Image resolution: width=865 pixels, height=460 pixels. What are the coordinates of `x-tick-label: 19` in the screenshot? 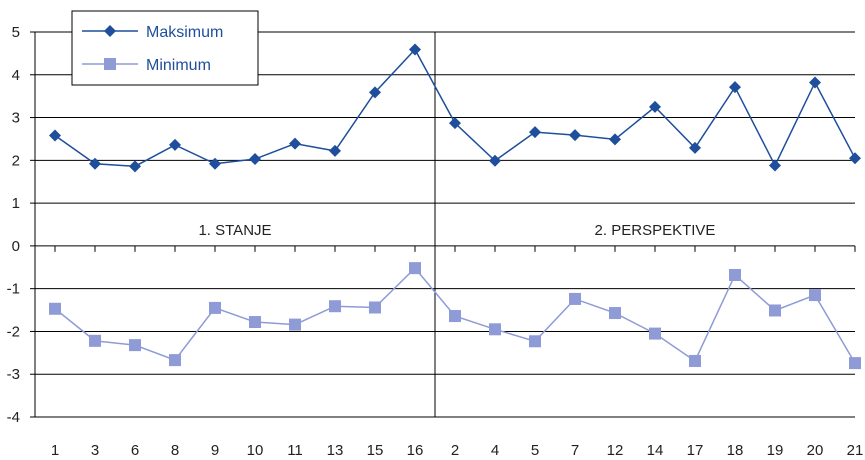 It's located at (775, 450).